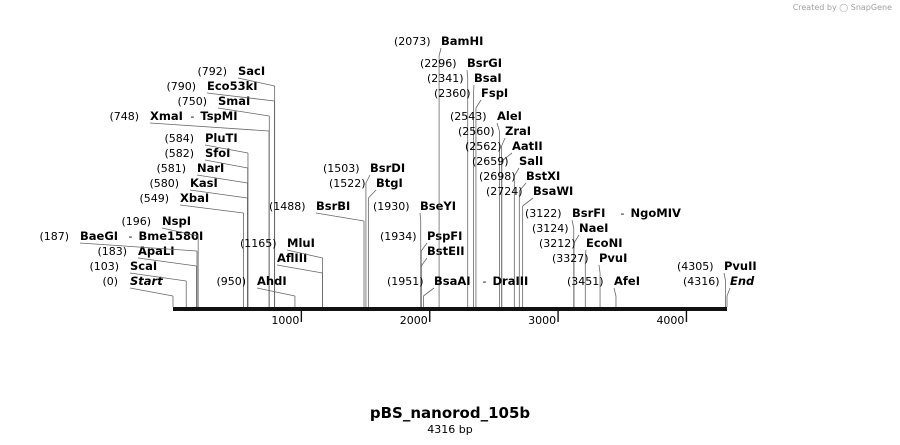 The image size is (900, 445). Describe the element at coordinates (695, 266) in the screenshot. I see `site-position: (4305)` at that location.